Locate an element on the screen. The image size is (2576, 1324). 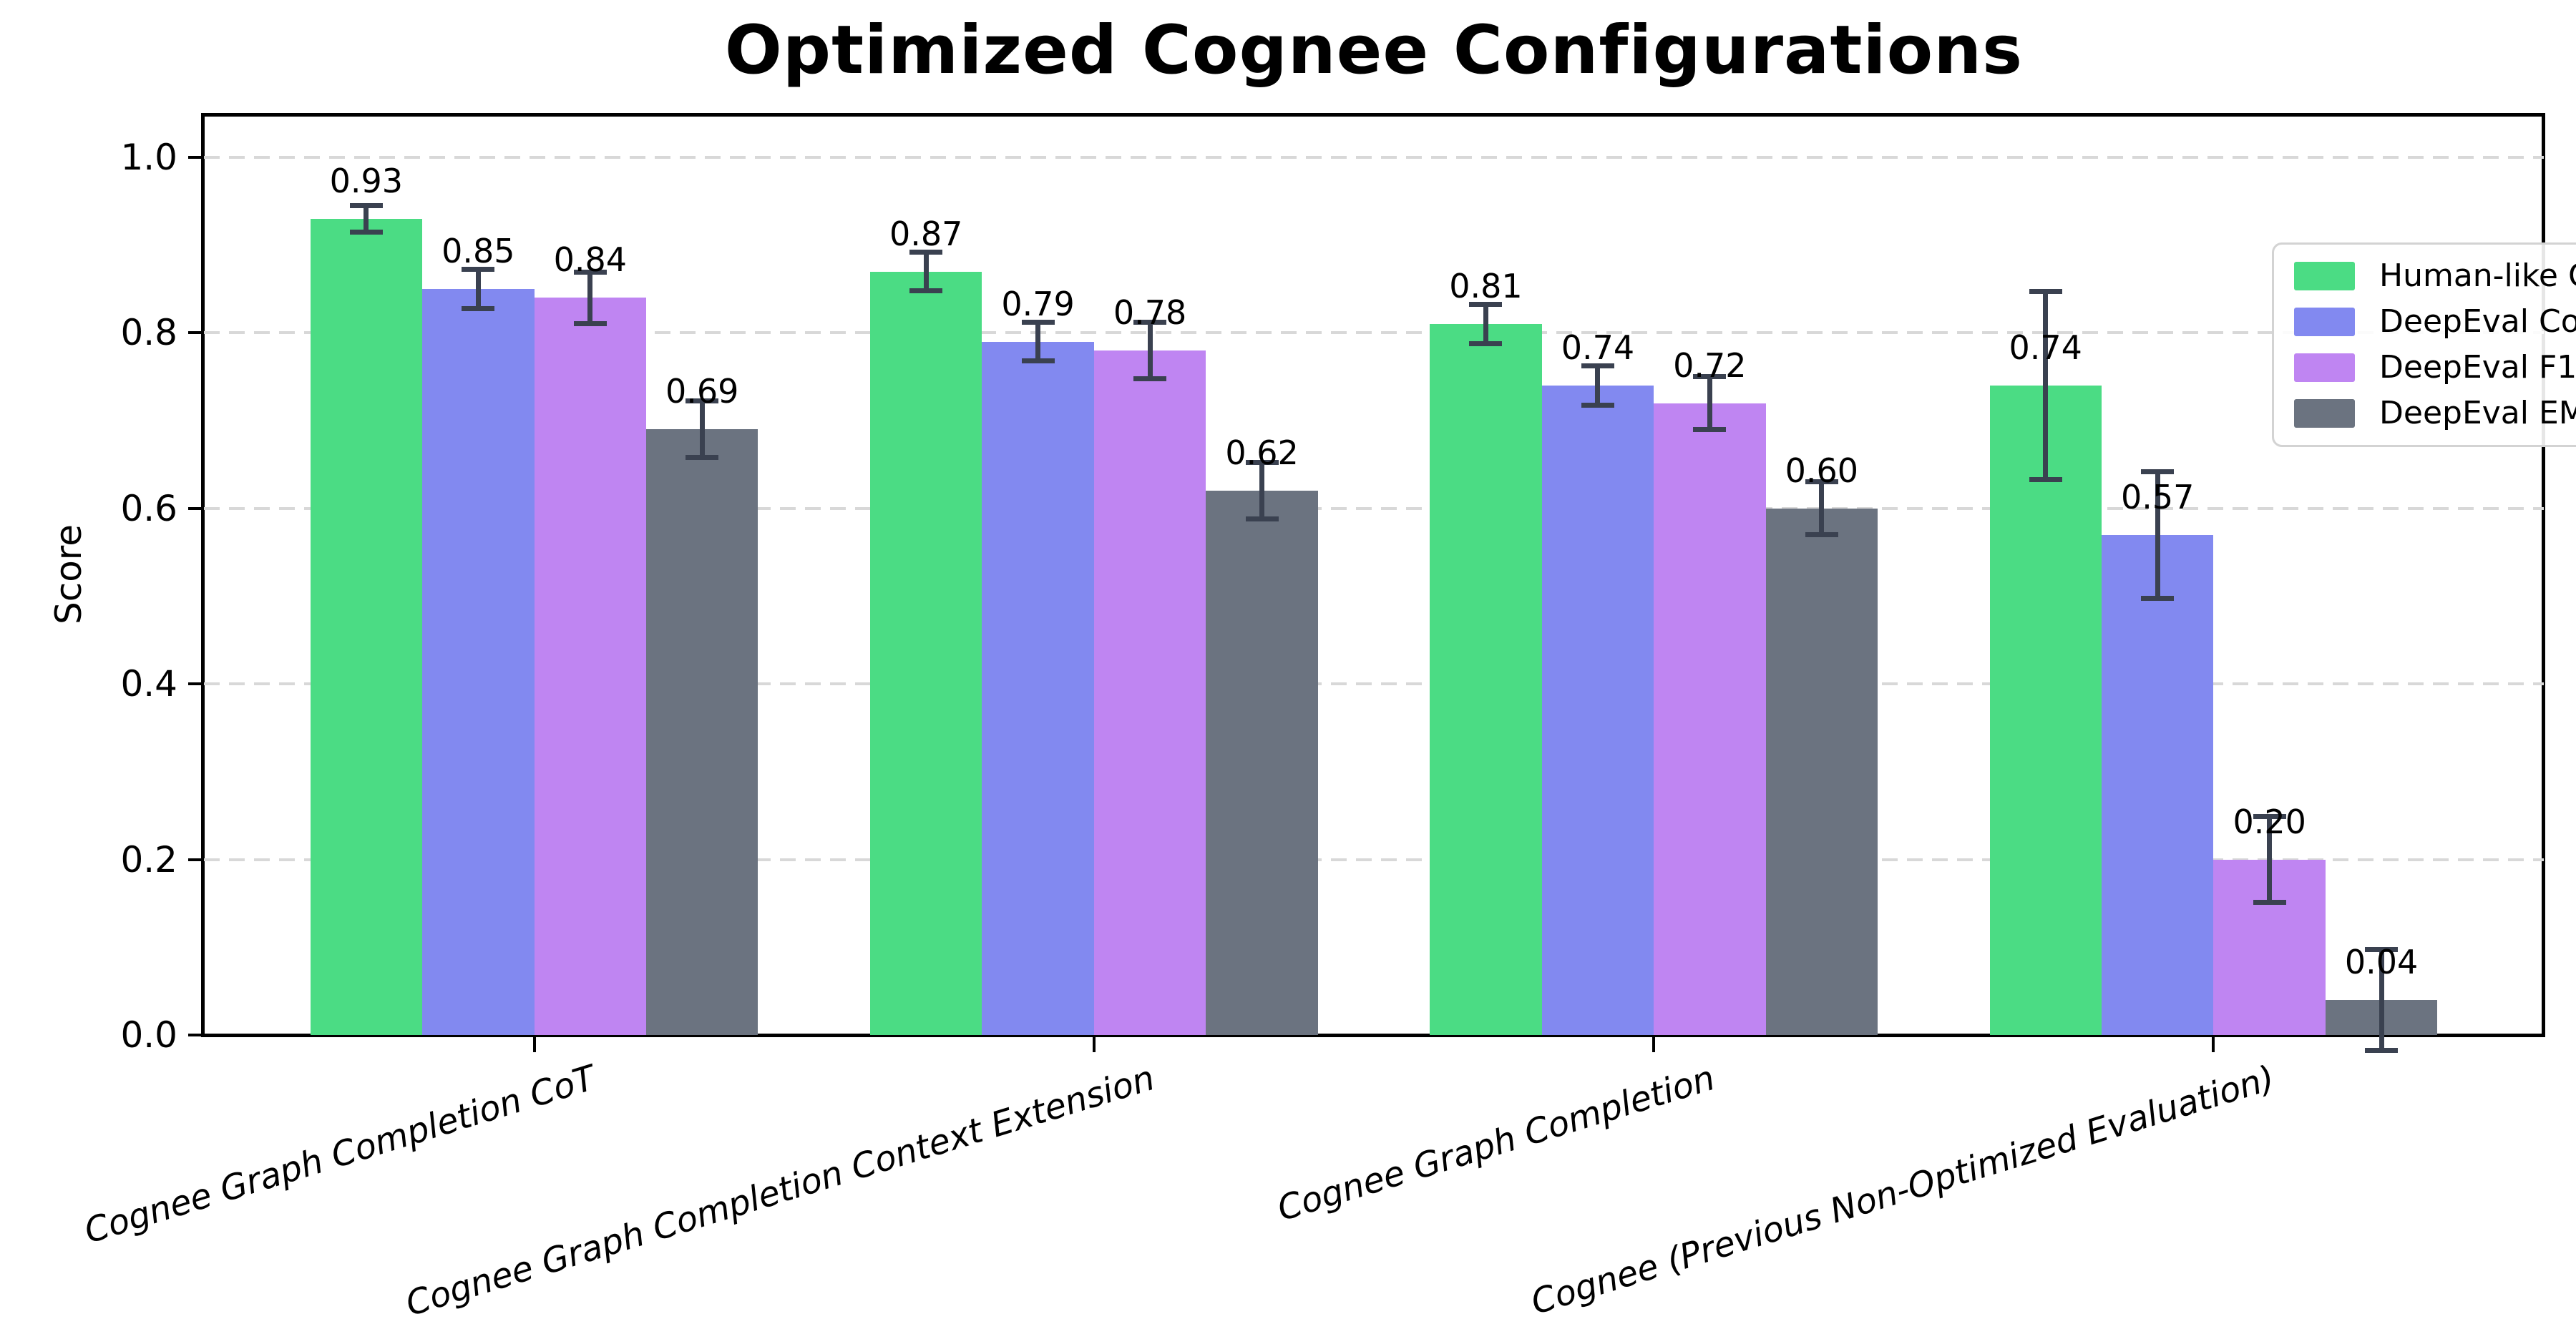
legend-label: DeepEval EM is located at coordinates (2477, 413).